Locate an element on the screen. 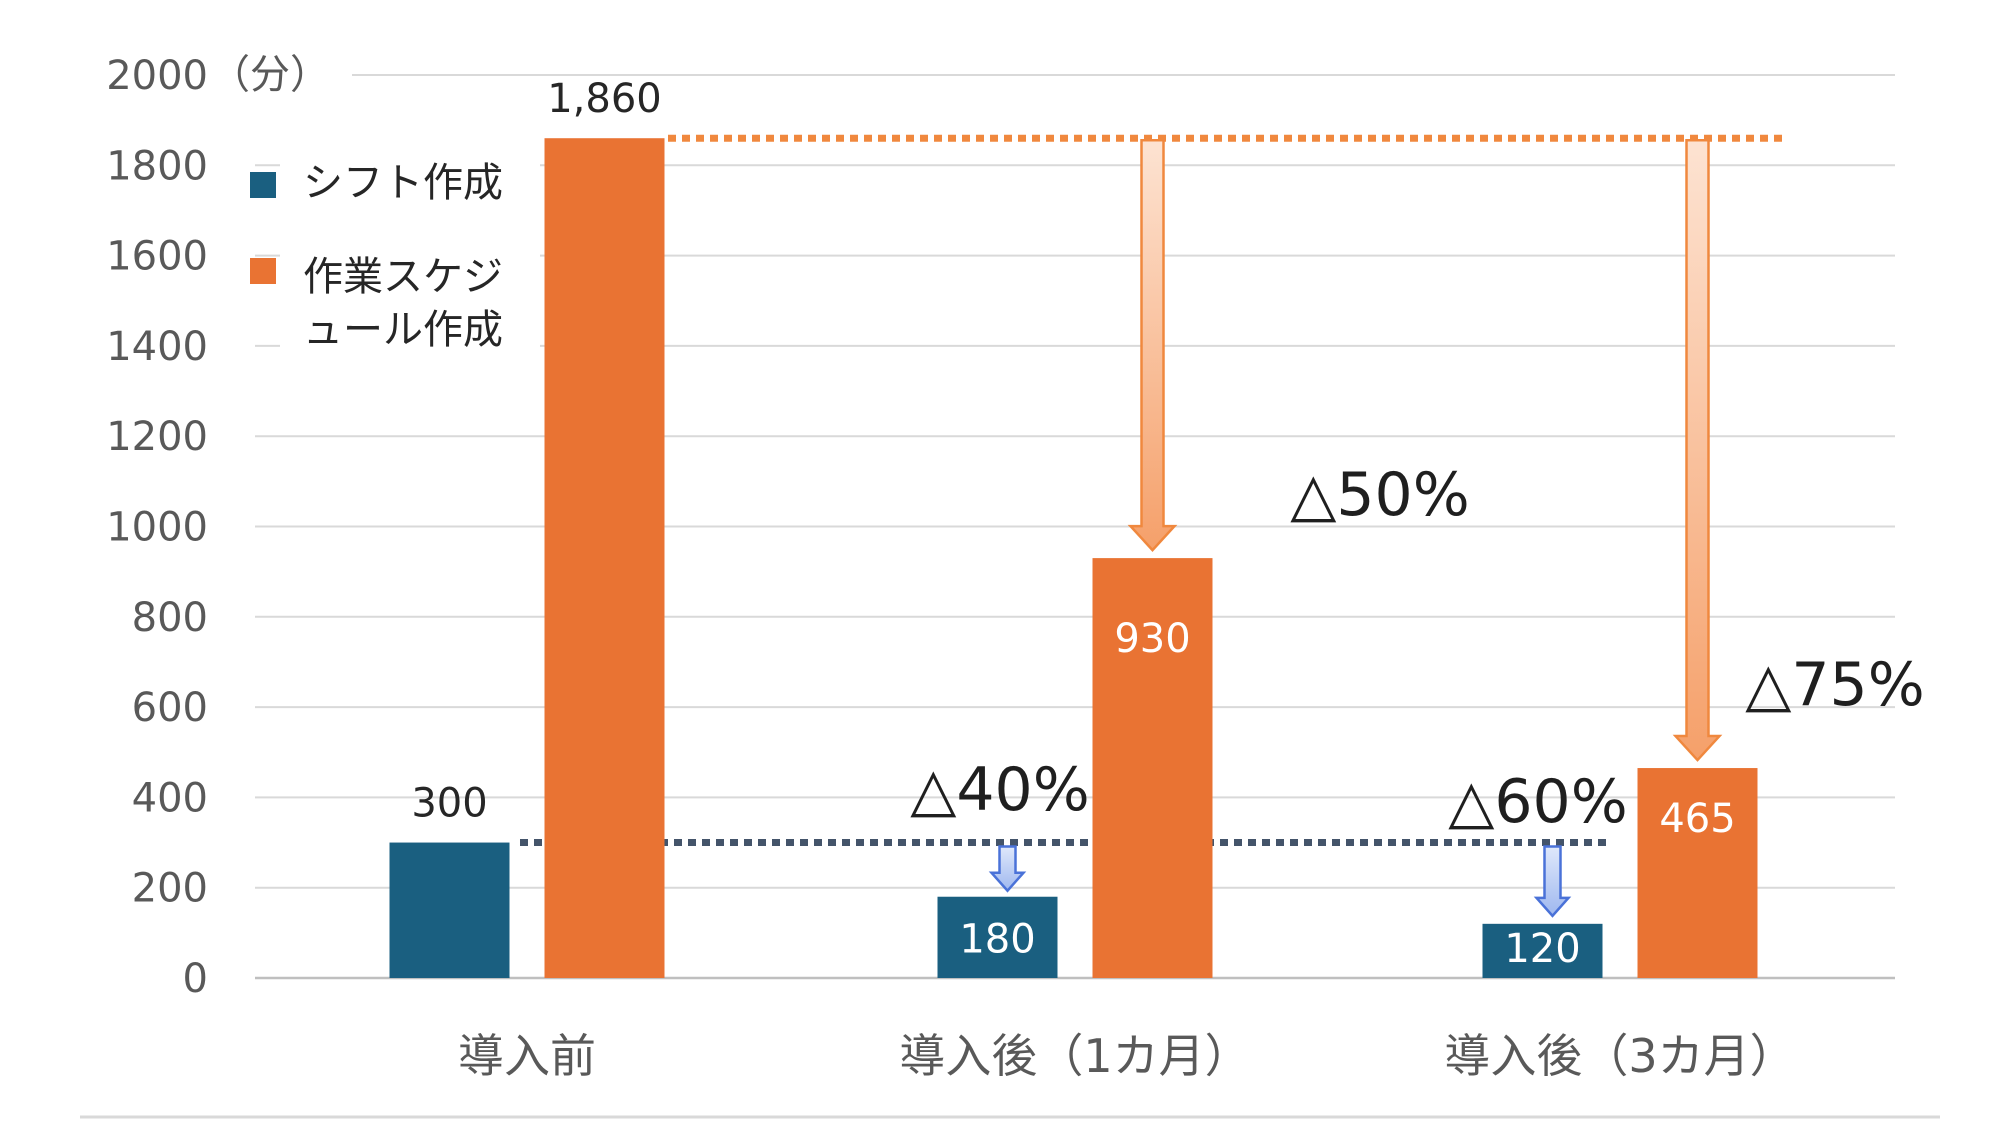  y-tick-label: 1600 is located at coordinates (157, 257).